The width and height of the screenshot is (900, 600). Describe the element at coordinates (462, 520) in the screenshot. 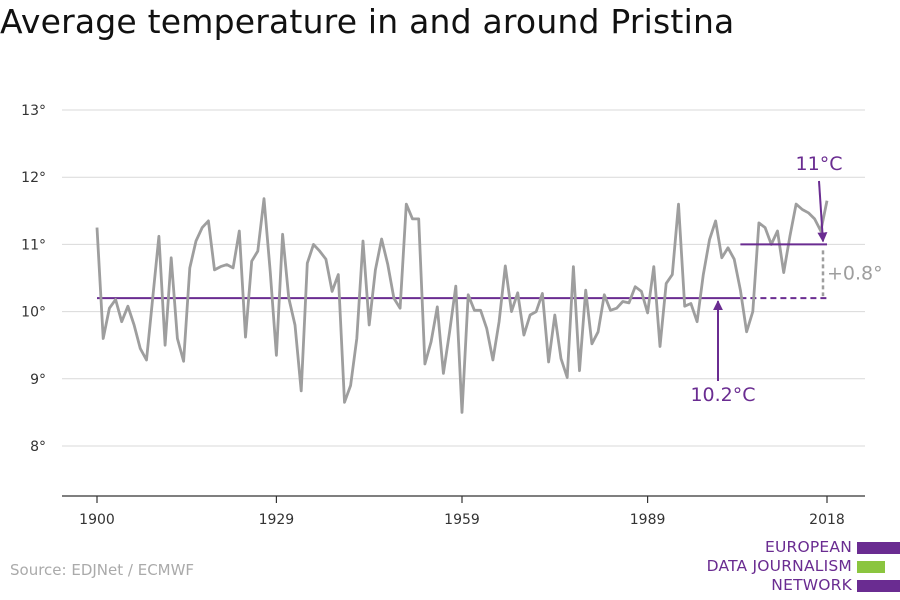

I see `x-tick-label: 1959` at that location.